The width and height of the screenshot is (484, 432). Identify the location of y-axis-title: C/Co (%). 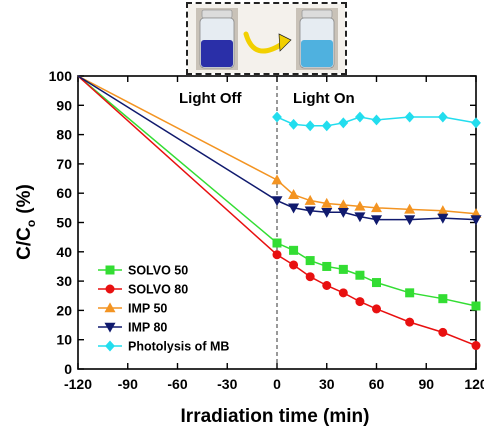
(26, 222).